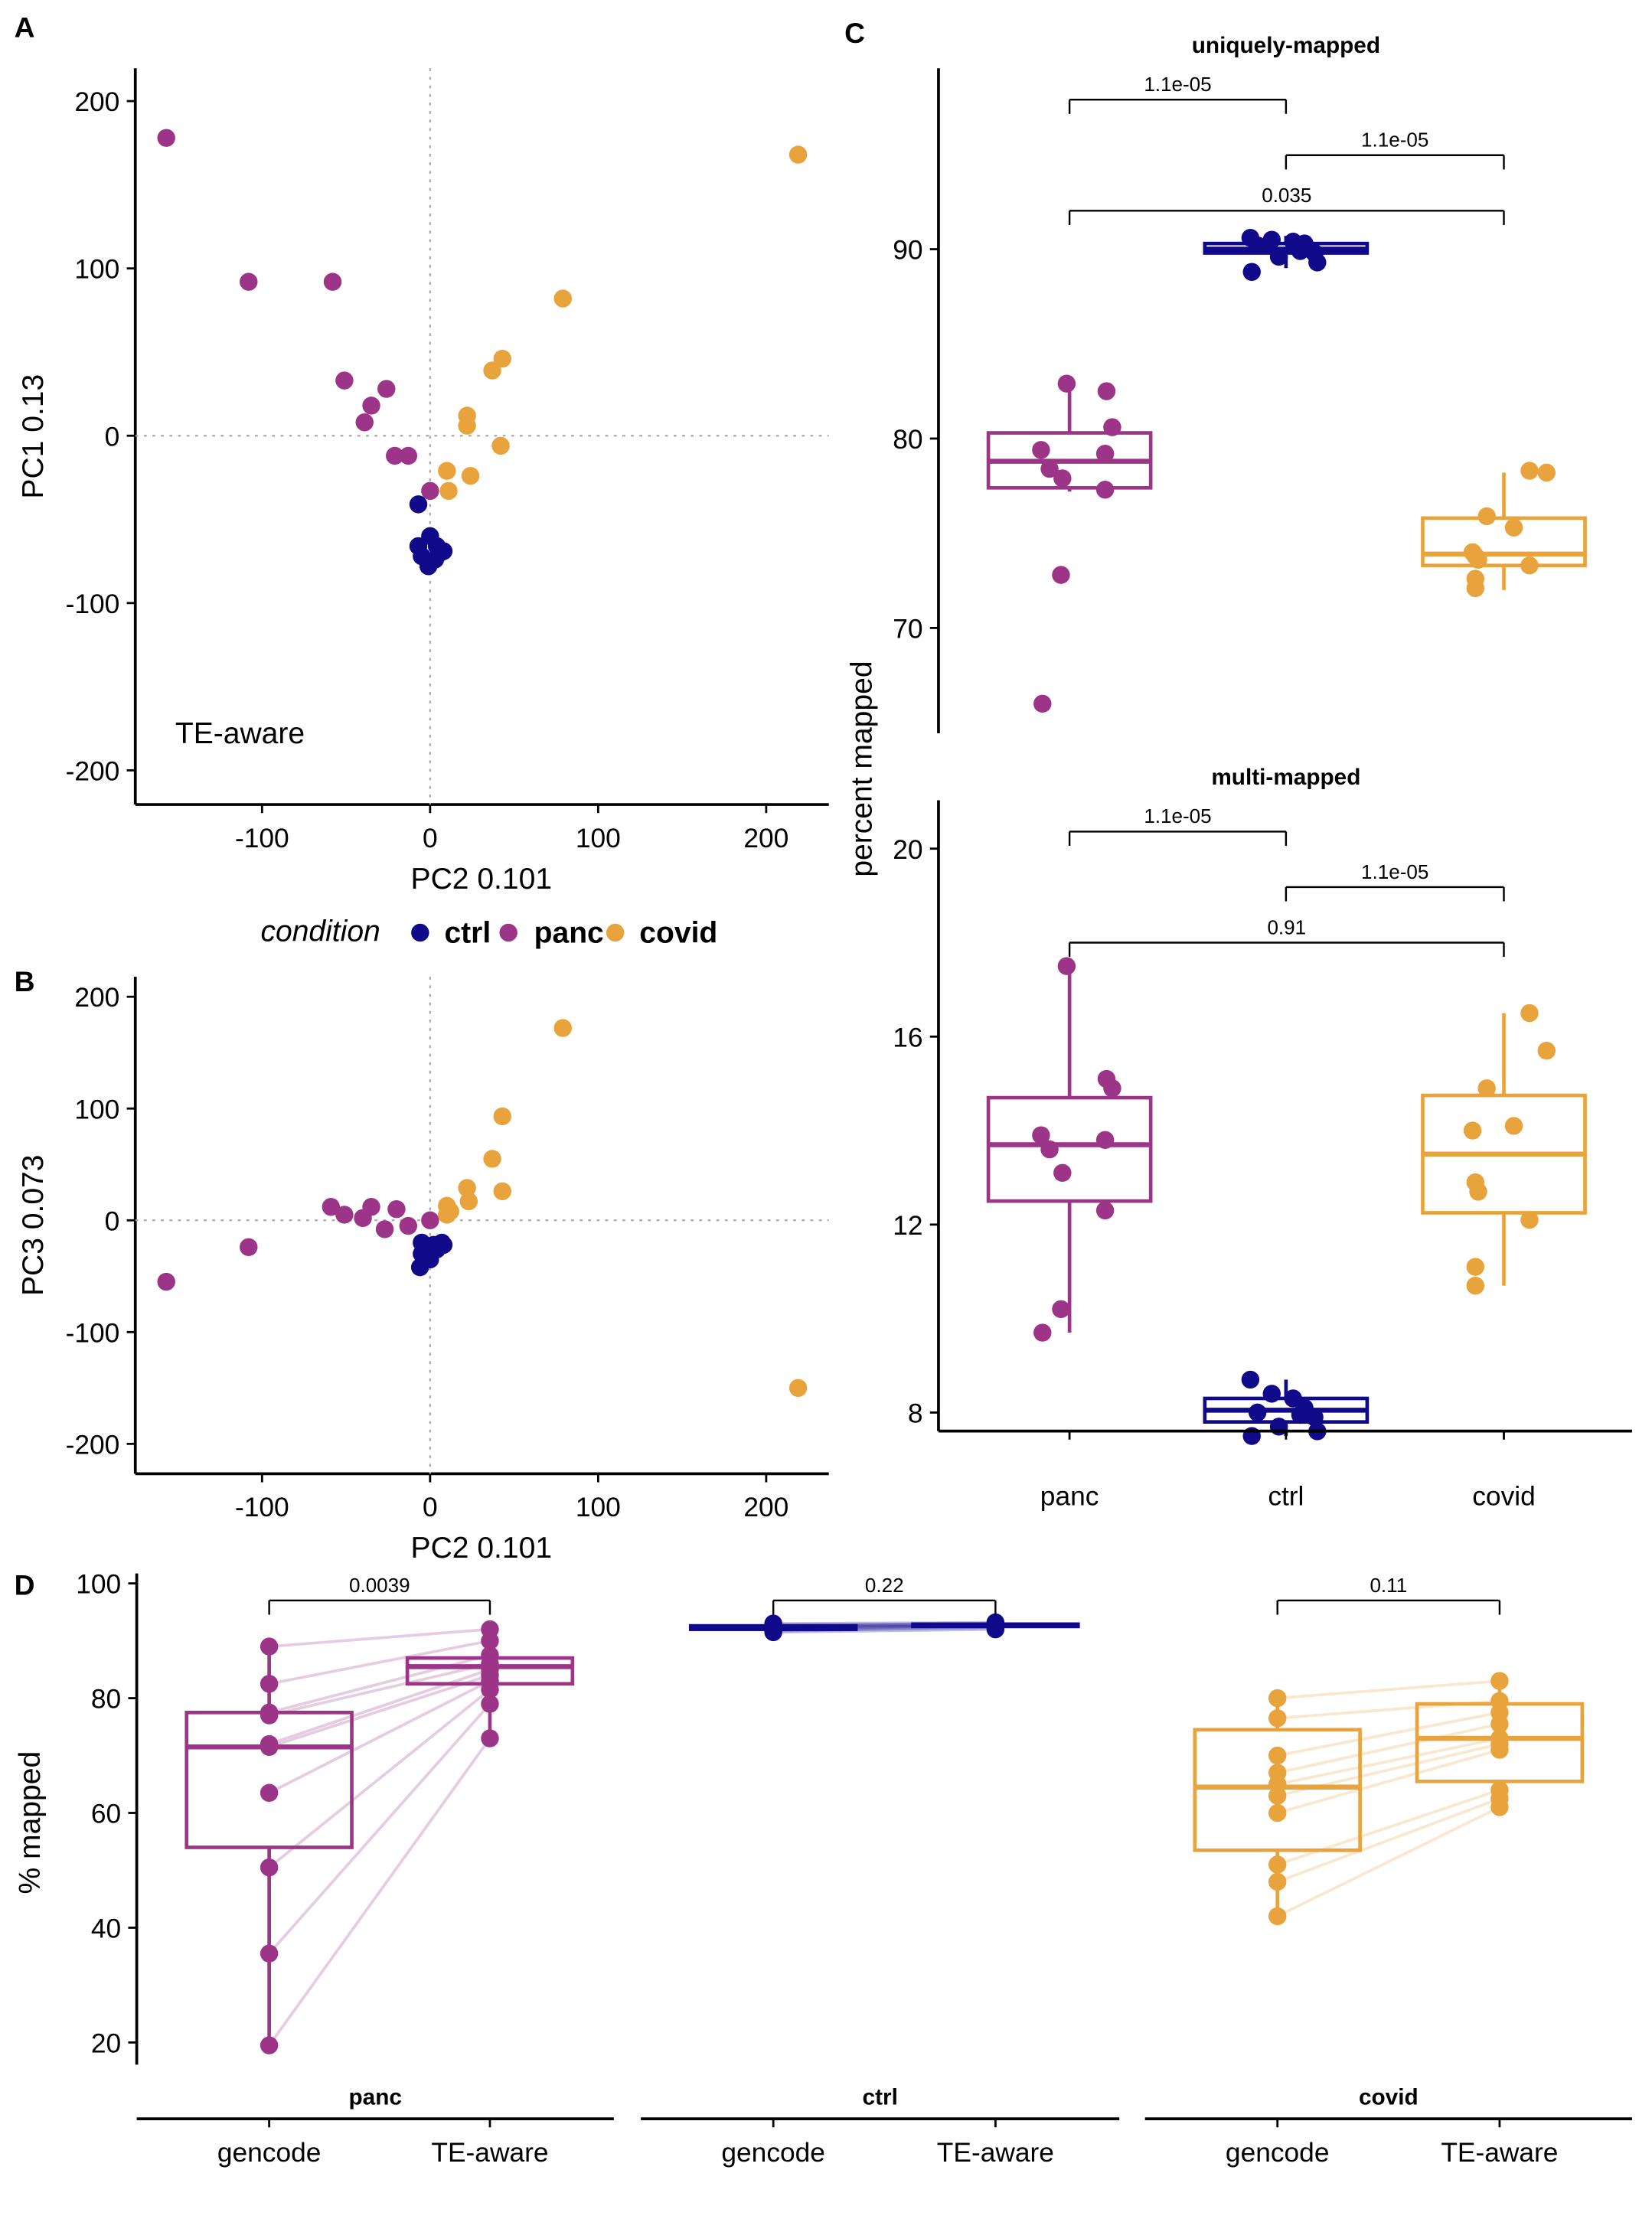 The height and width of the screenshot is (2232, 1652). What do you see at coordinates (995, 1629) in the screenshot?
I see `point-ctrl-te-aware` at bounding box center [995, 1629].